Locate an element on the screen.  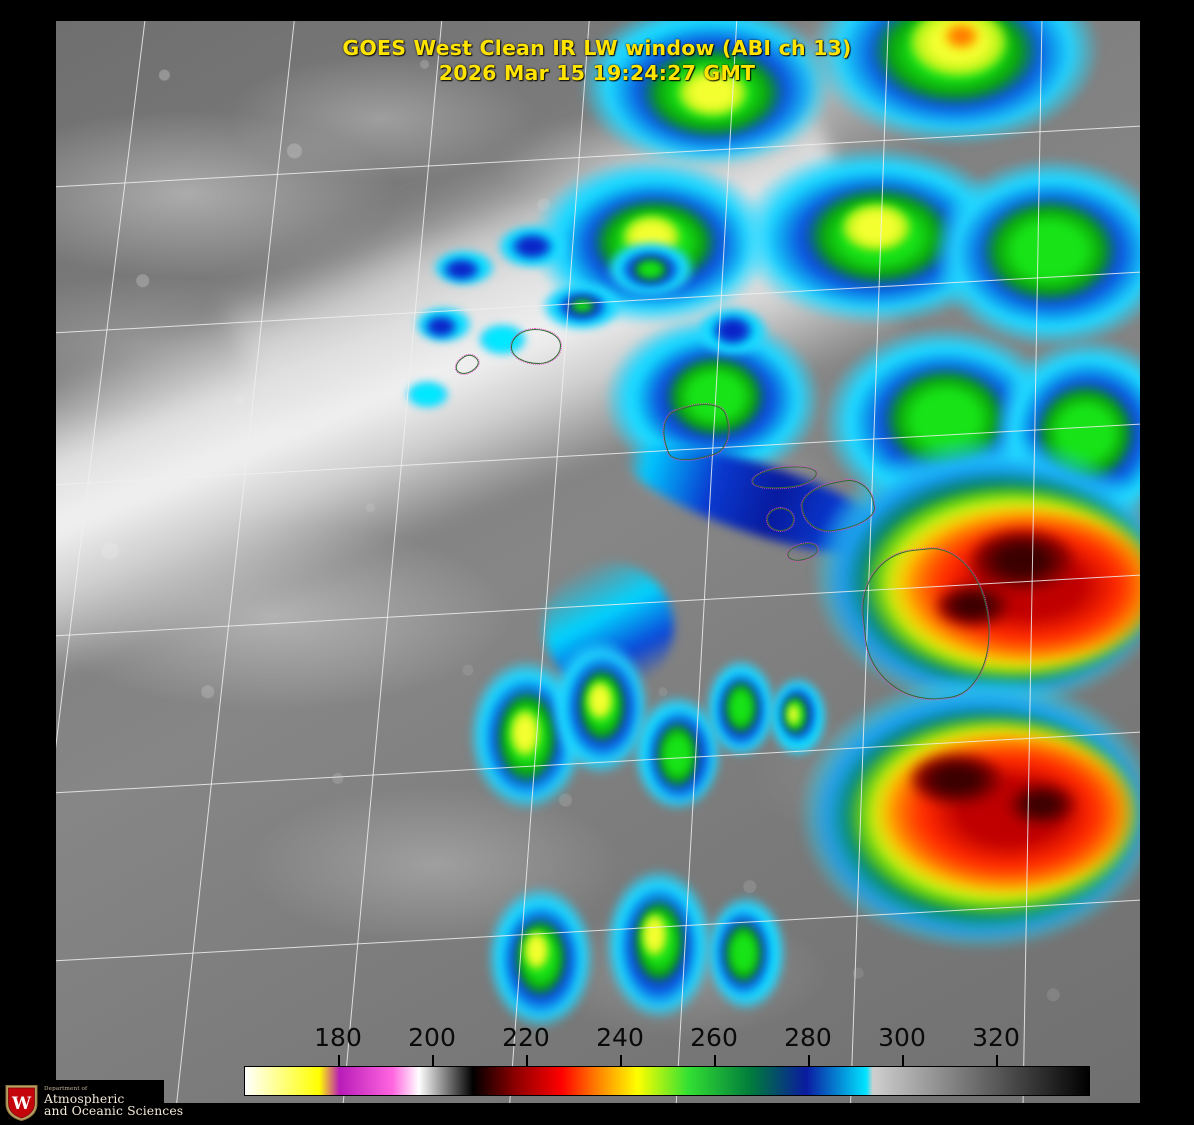
colorbar-tick-label: 300 is located at coordinates (902, 1037).